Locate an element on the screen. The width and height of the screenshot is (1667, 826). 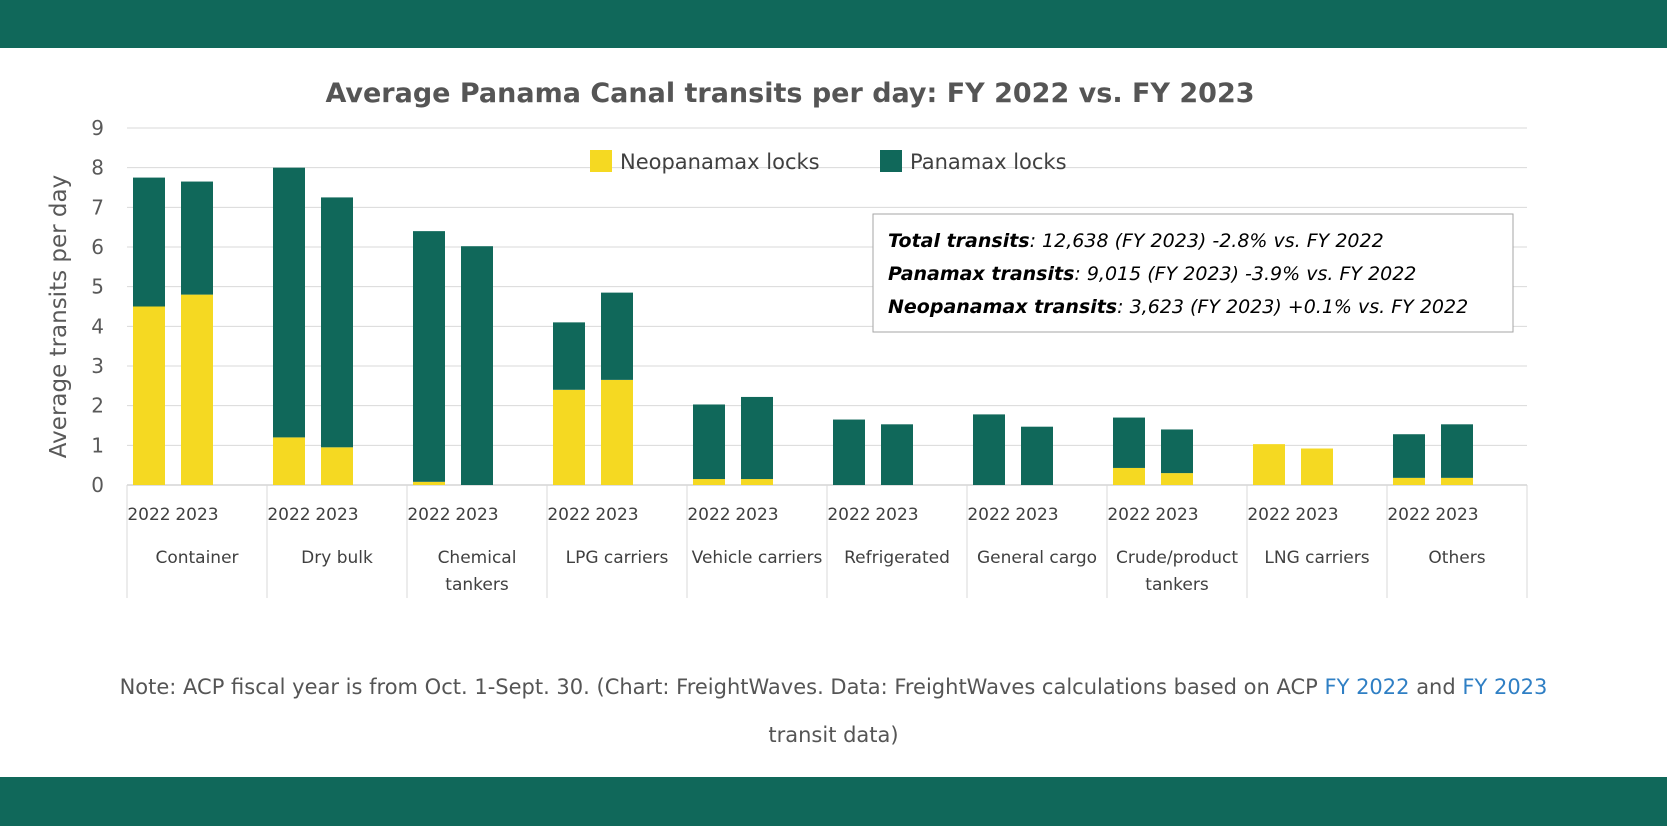
x-category-label: Vehicle carriers is located at coordinates (757, 558).